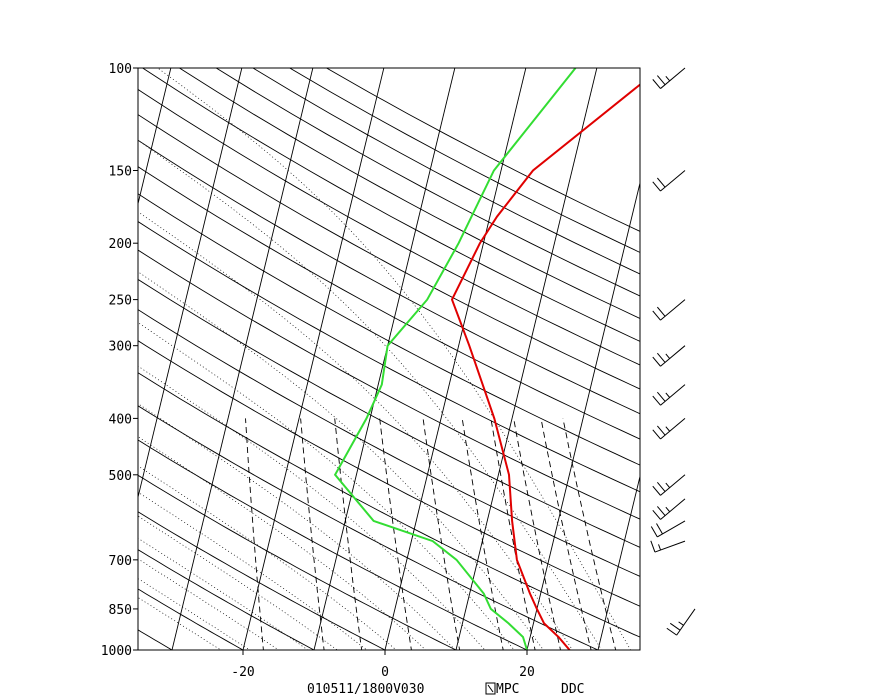  Describe the element at coordinates (365, 689) in the screenshot. I see `footer-time: 010511/1800V030` at that location.